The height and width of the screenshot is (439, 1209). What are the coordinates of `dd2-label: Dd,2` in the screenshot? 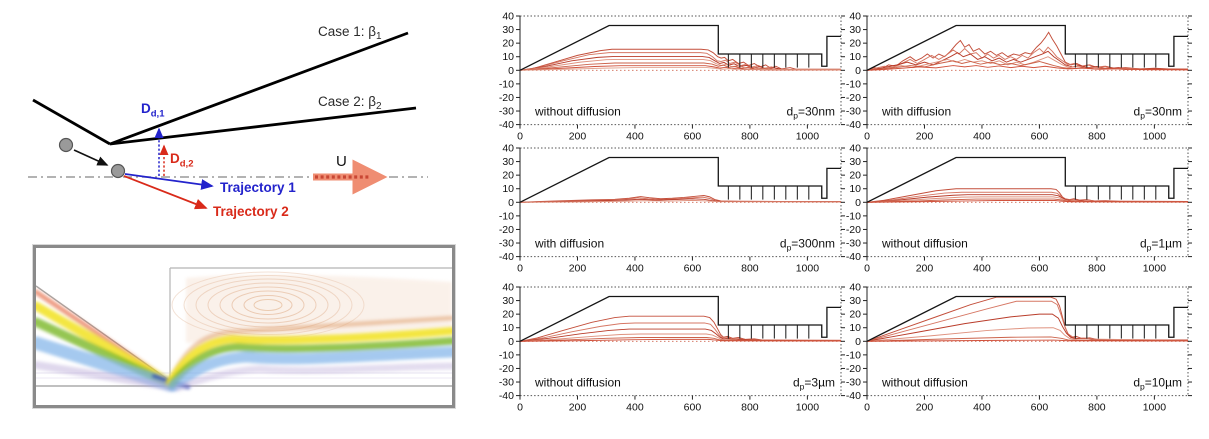 It's located at (181, 160).